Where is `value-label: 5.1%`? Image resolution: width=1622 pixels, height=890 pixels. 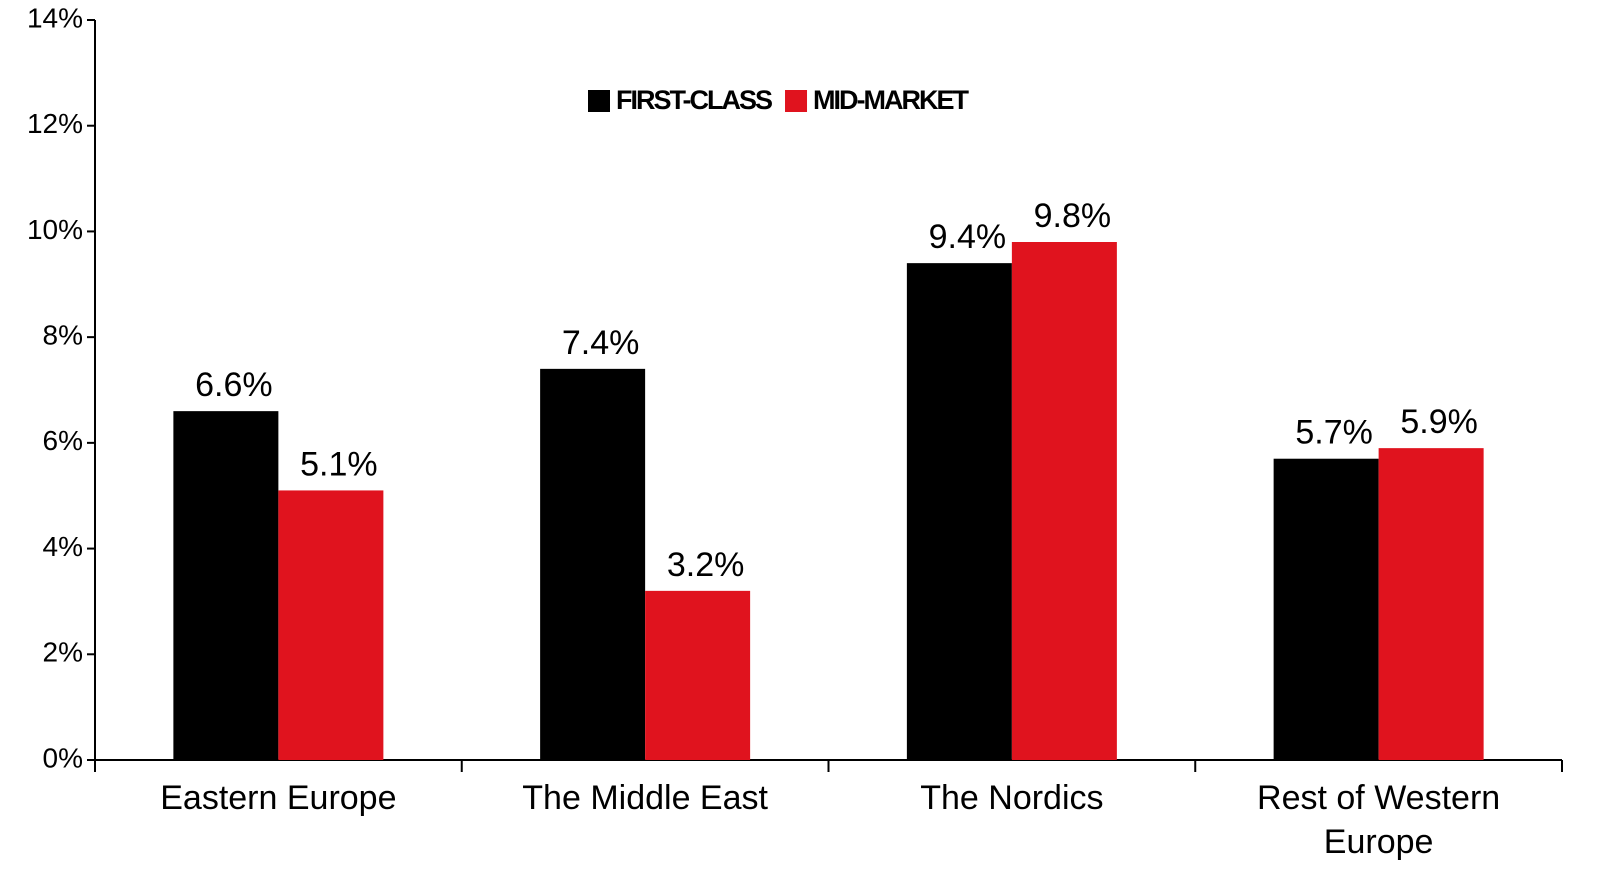
value-label: 5.1% is located at coordinates (339, 464).